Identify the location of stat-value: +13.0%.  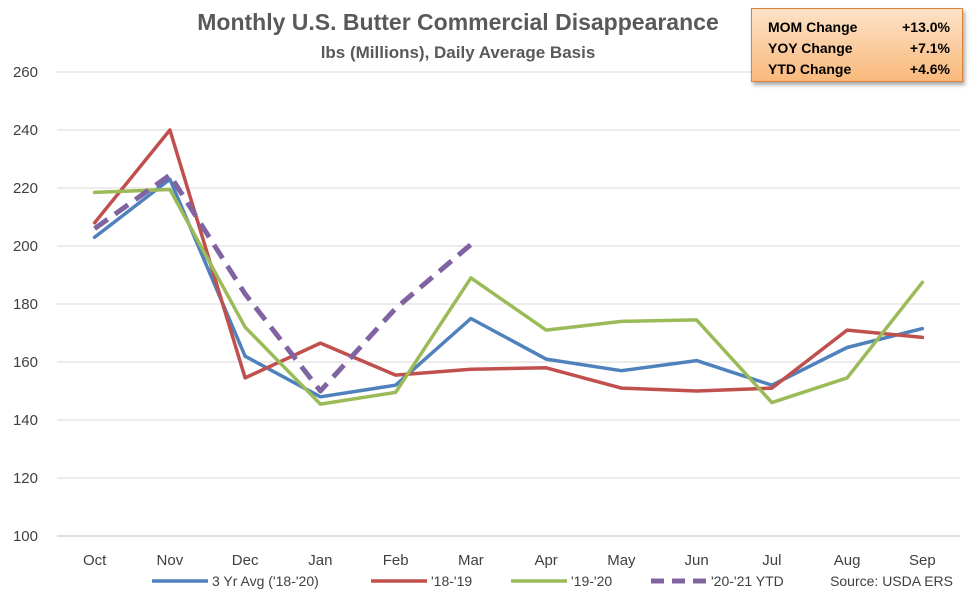
(926, 27).